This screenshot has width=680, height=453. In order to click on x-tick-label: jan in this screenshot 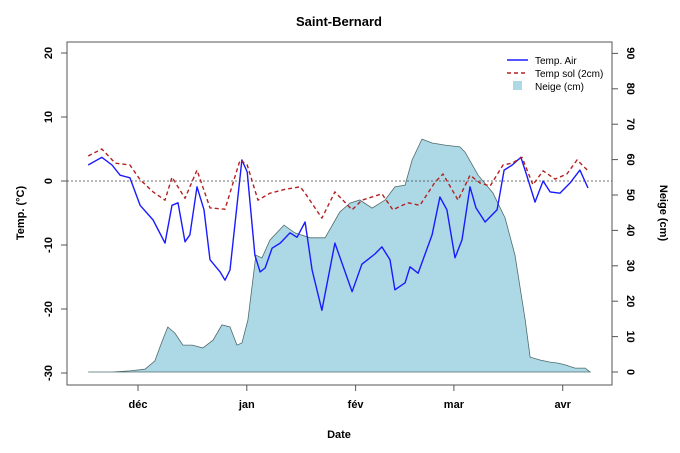, I will do `click(246, 405)`.